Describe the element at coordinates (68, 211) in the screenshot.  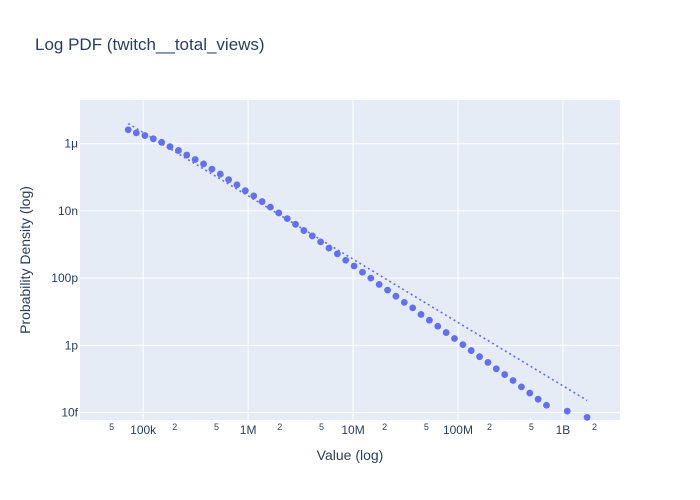
I see `y-tick-label: 10n` at that location.